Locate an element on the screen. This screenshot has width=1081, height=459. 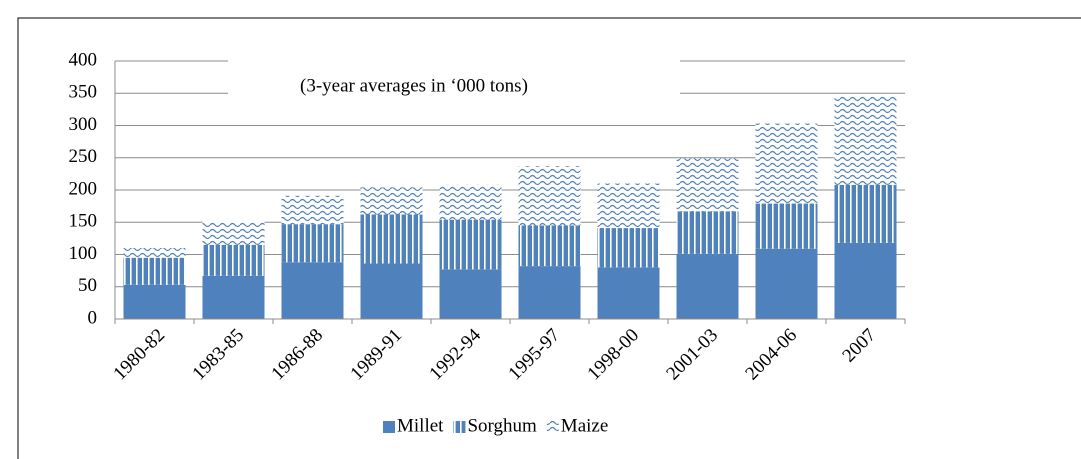
y-tick-label: 300 is located at coordinates (83, 124).